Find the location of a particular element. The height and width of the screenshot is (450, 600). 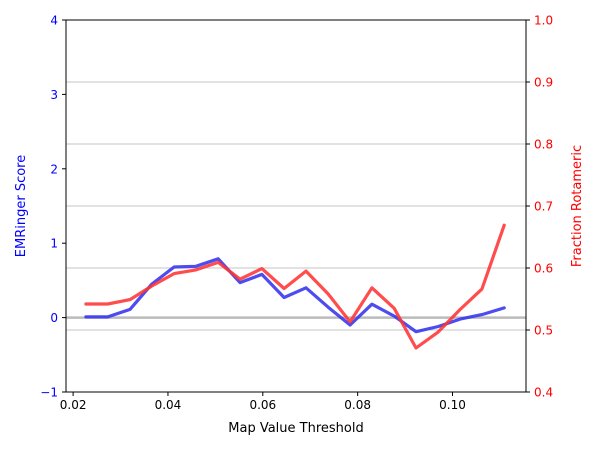

y-right-tick-label: 0.8 is located at coordinates (543, 145).